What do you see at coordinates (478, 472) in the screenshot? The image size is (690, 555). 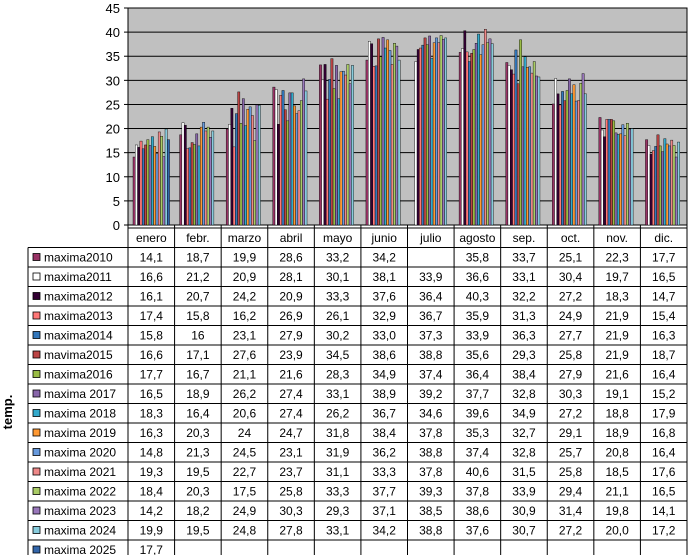 I see `data-label: 40,6` at bounding box center [478, 472].